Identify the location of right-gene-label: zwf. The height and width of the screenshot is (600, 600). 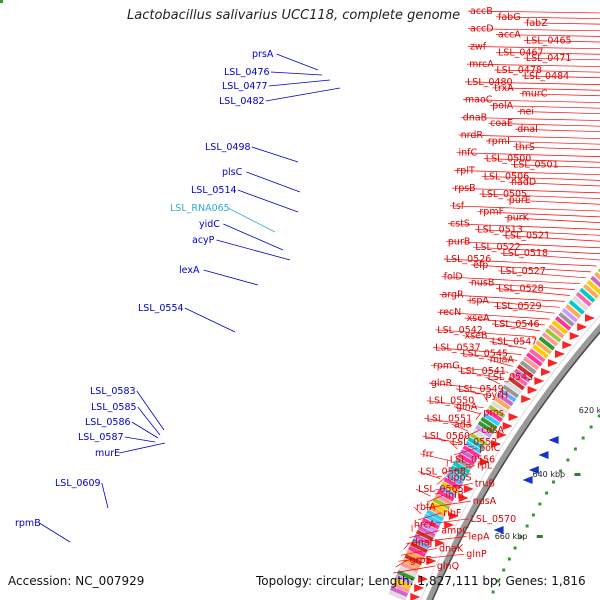
(478, 46).